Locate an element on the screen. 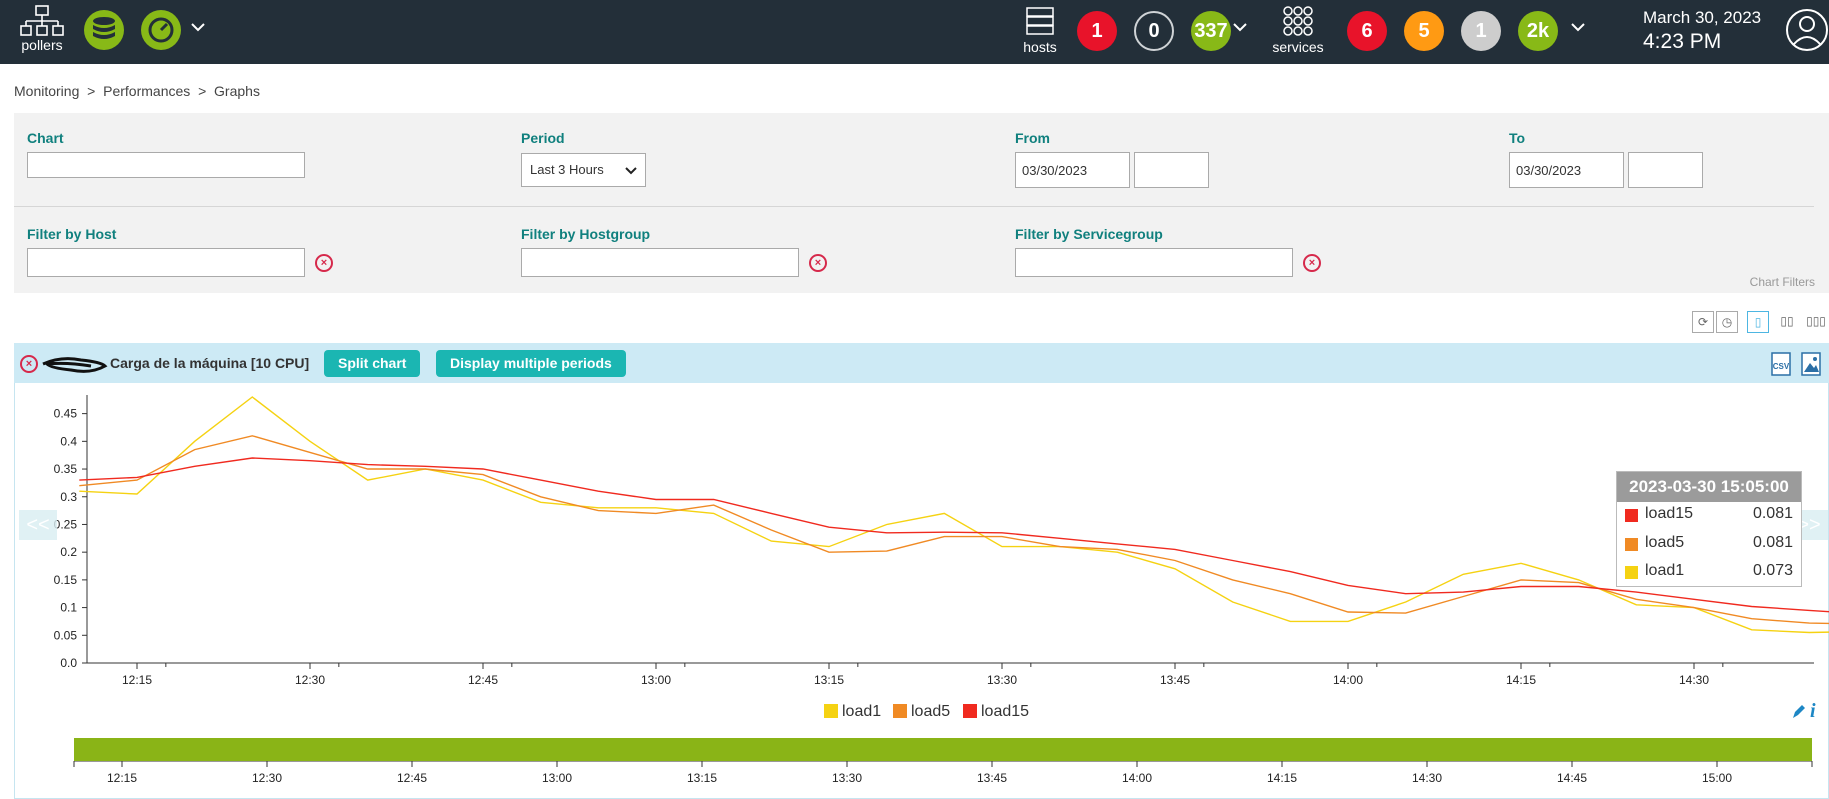 The image size is (1829, 799). navigator-tick-label: 14:30 is located at coordinates (1427, 778).